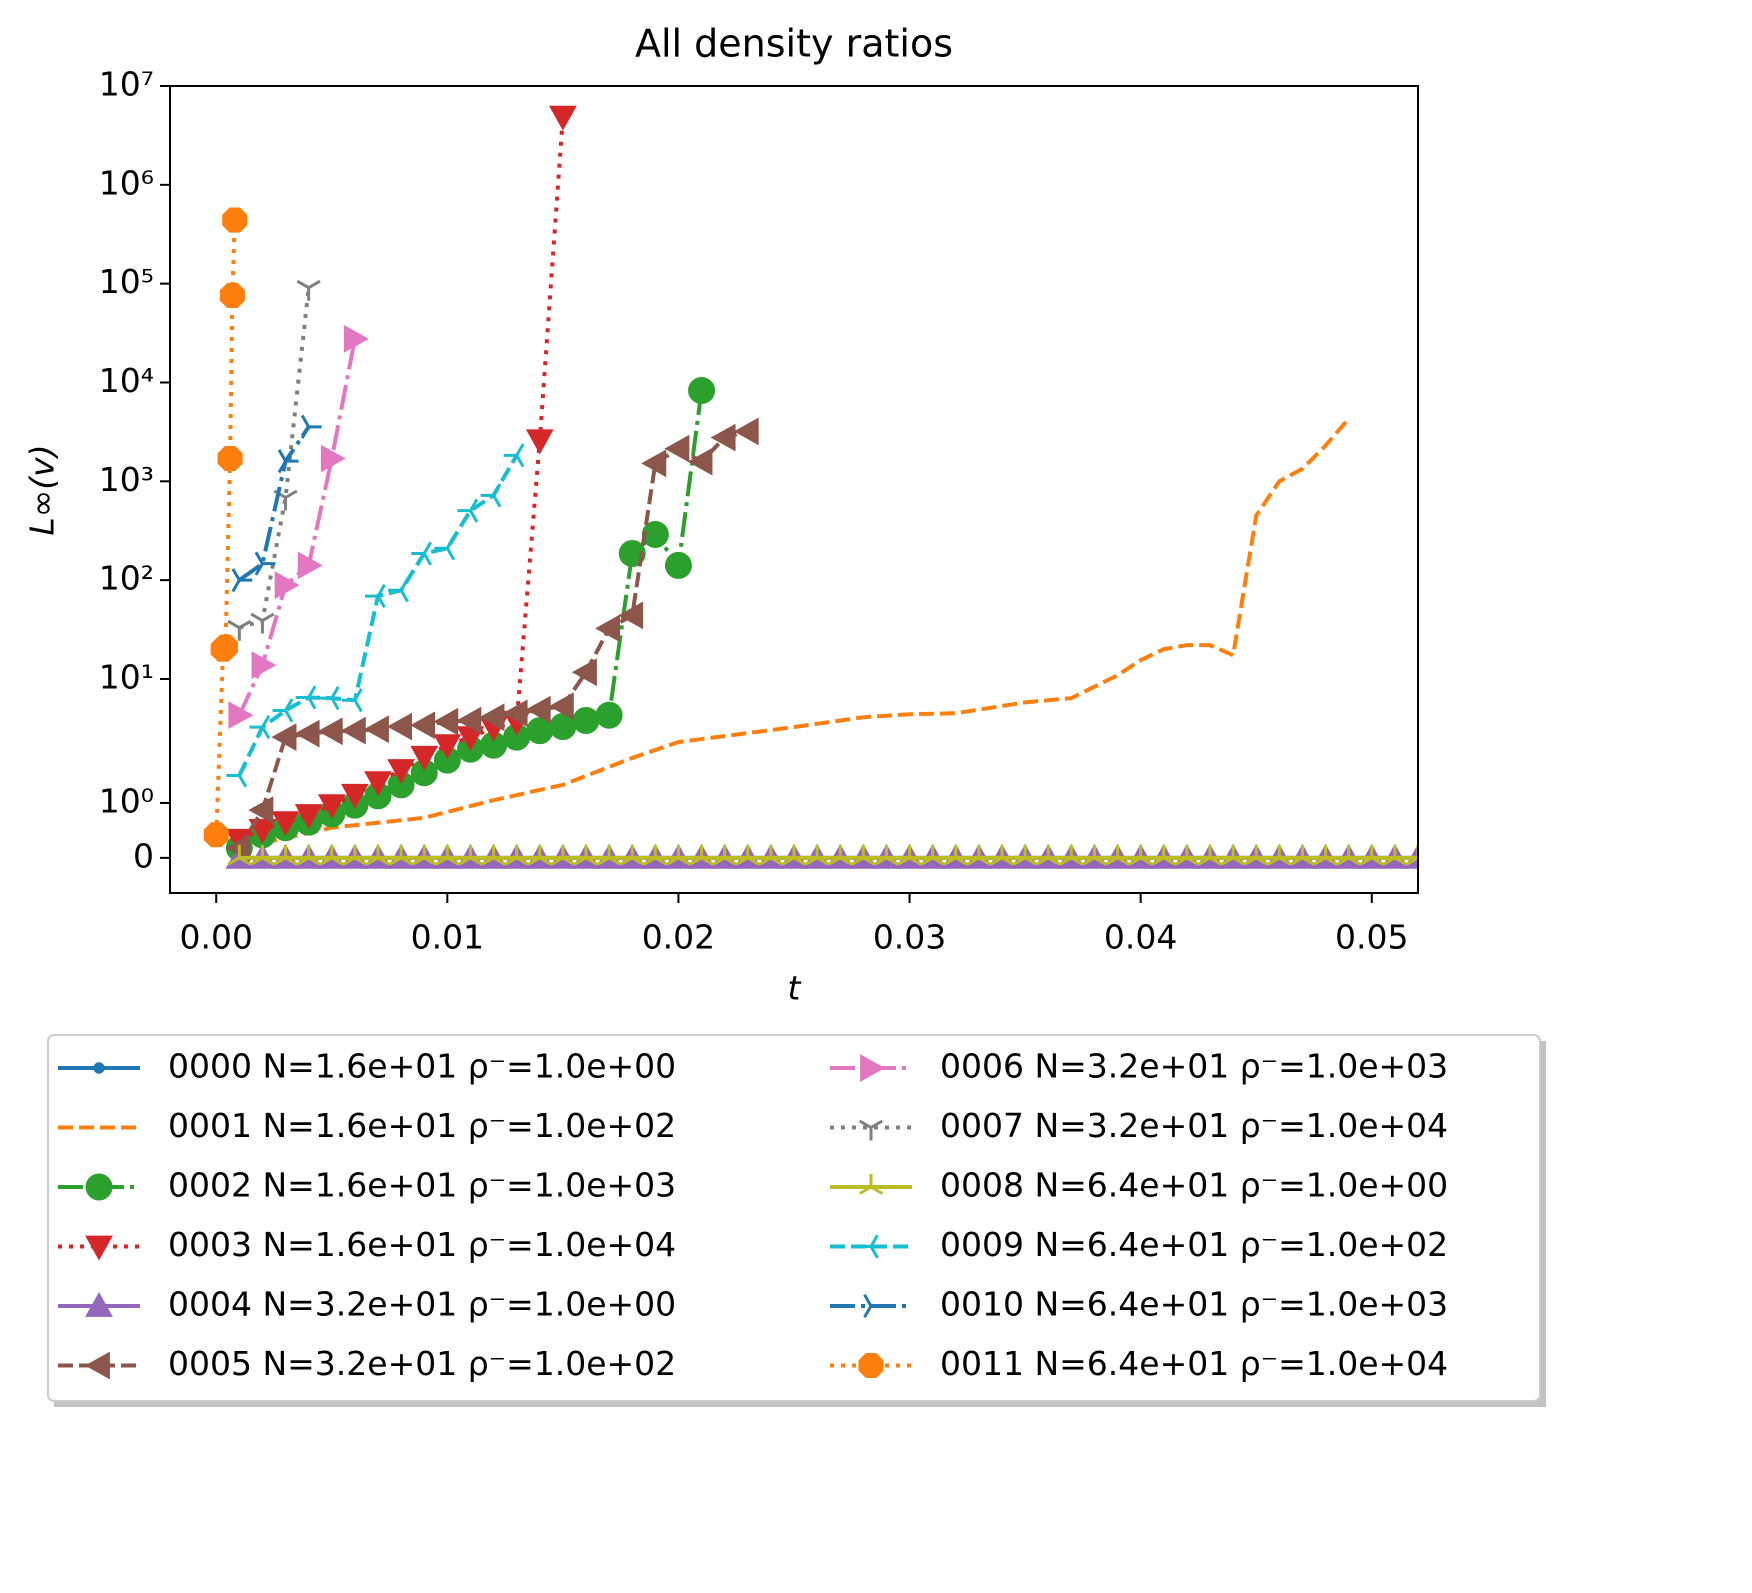 Image resolution: width=1752 pixels, height=1593 pixels. What do you see at coordinates (422, 1125) in the screenshot?
I see `legend-label: 0001 N=1.6e+01 ρ⁻=1.0e+02` at bounding box center [422, 1125].